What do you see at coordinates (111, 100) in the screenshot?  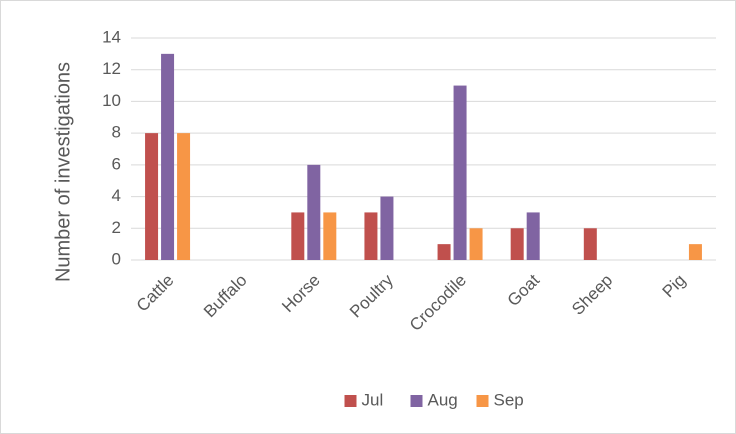 I see `y-tick-label: 10` at bounding box center [111, 100].